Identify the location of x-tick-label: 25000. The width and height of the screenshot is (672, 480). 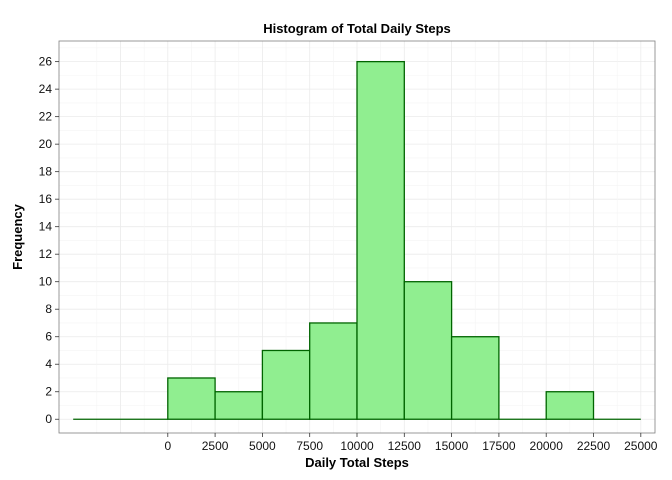
(641, 446).